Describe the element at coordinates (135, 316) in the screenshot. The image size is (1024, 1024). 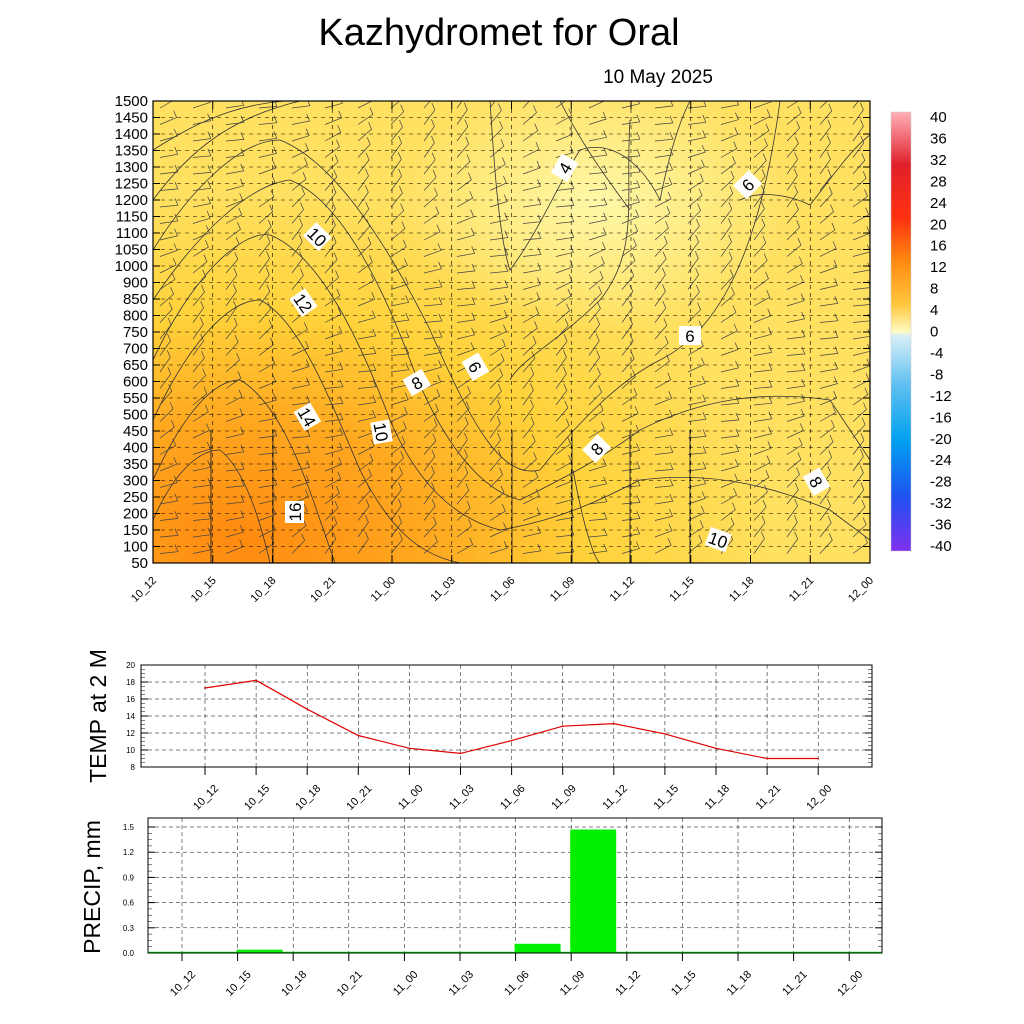
I see `heat-ytick-label: 800` at that location.